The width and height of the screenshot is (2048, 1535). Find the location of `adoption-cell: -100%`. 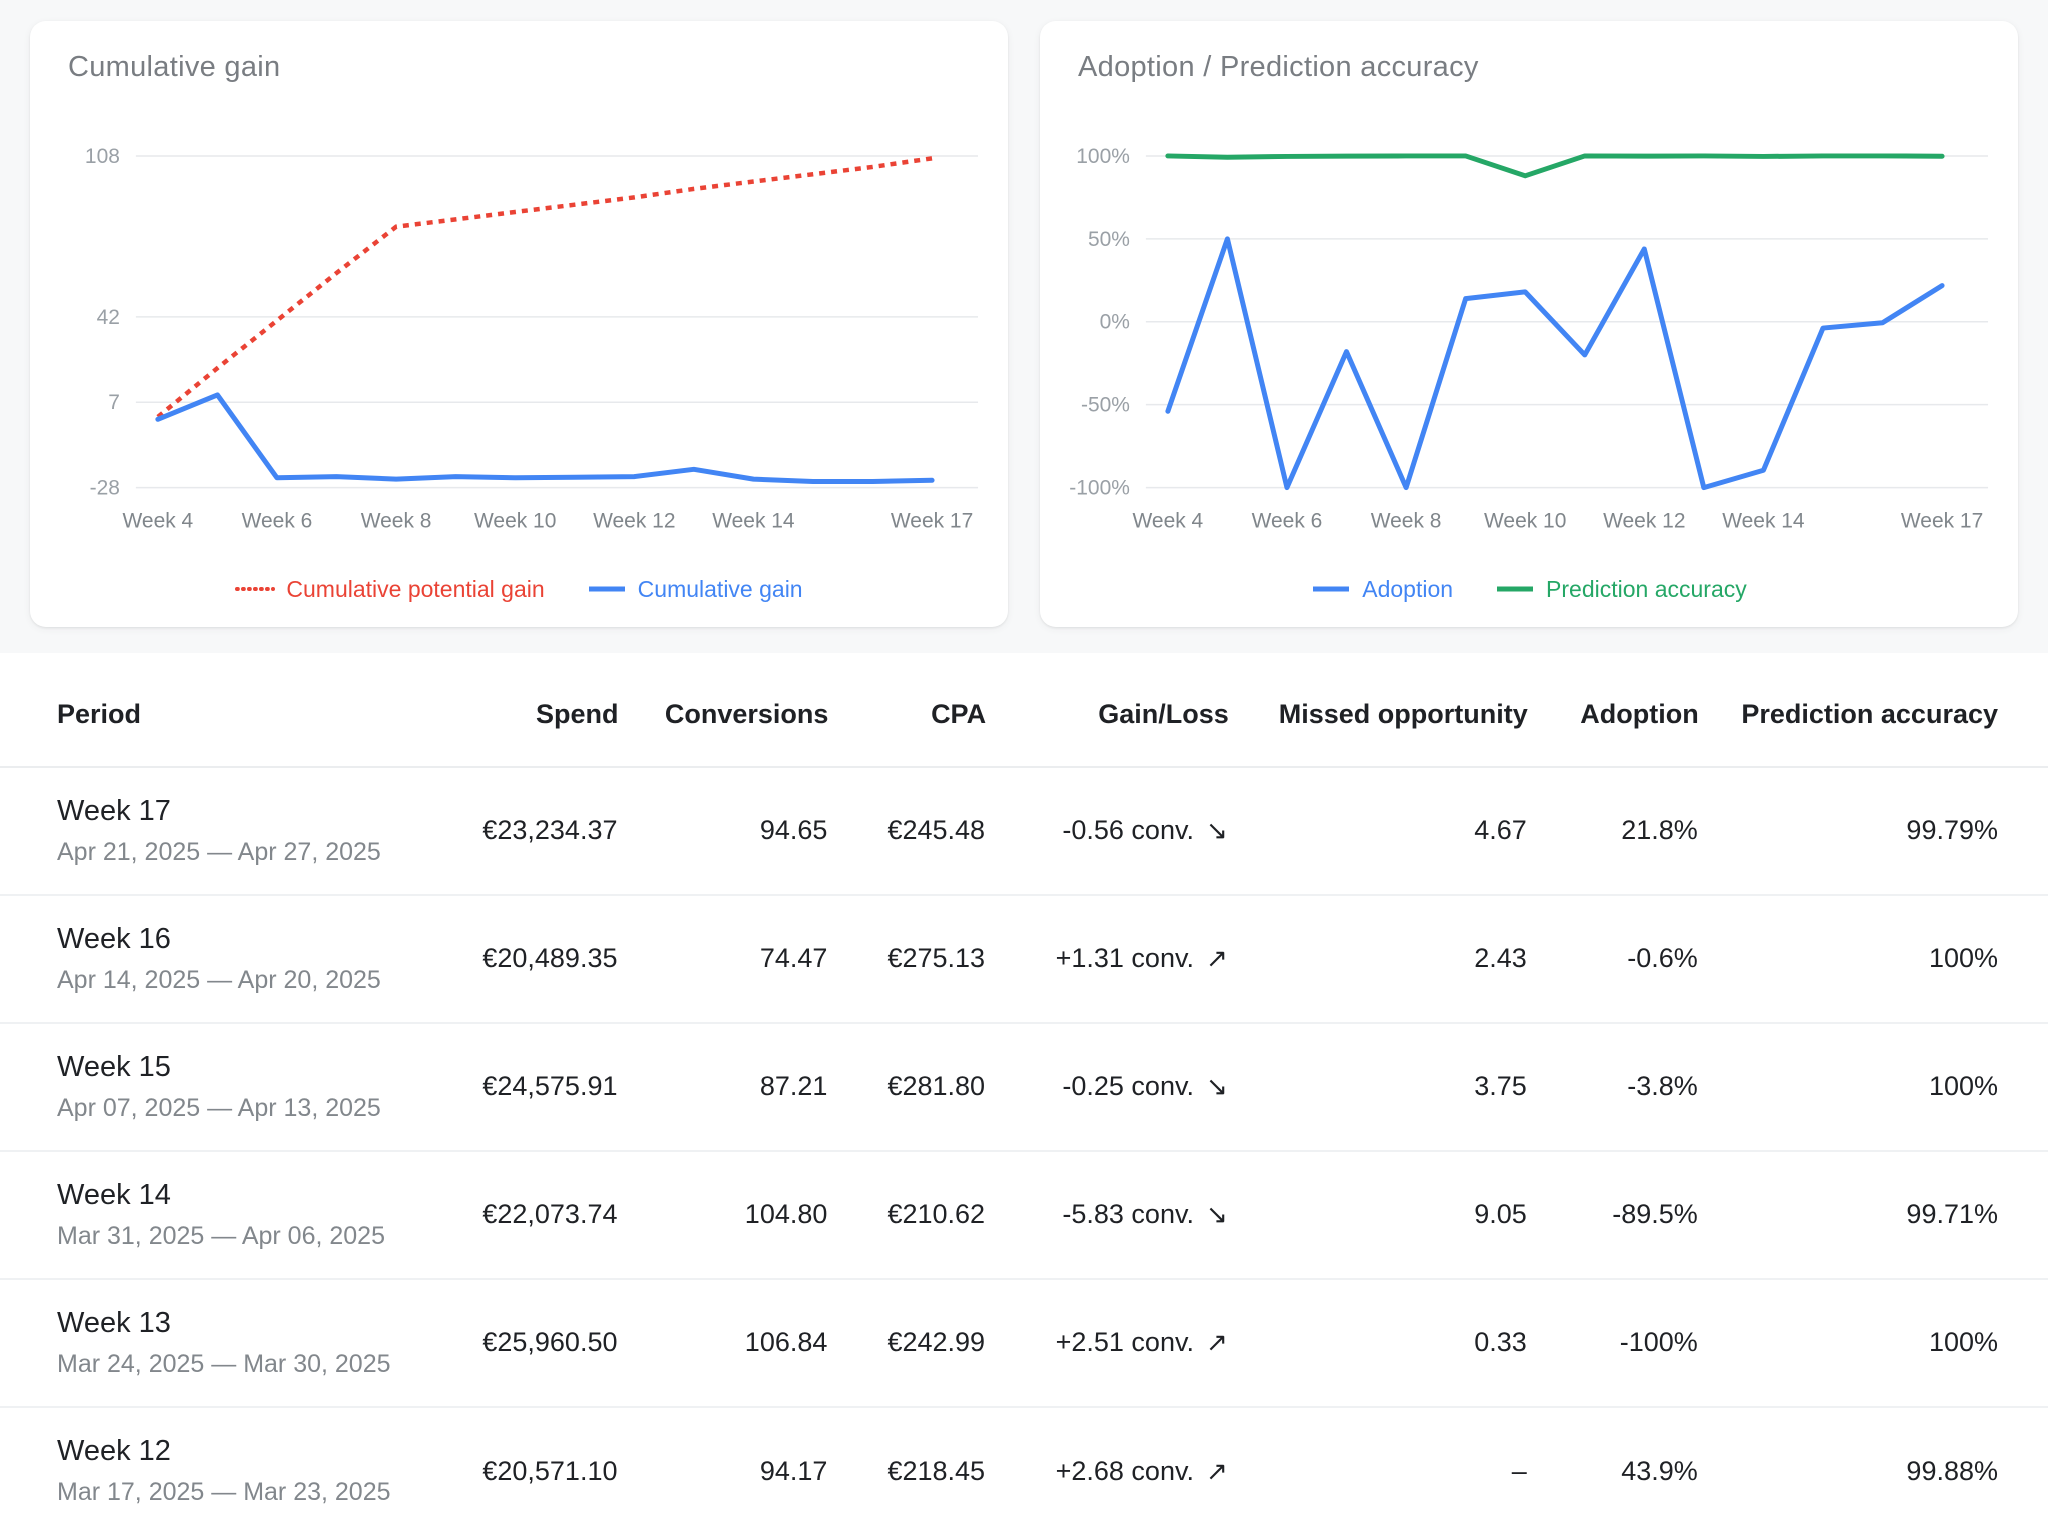

adoption-cell: -100% is located at coordinates (1613, 1343).